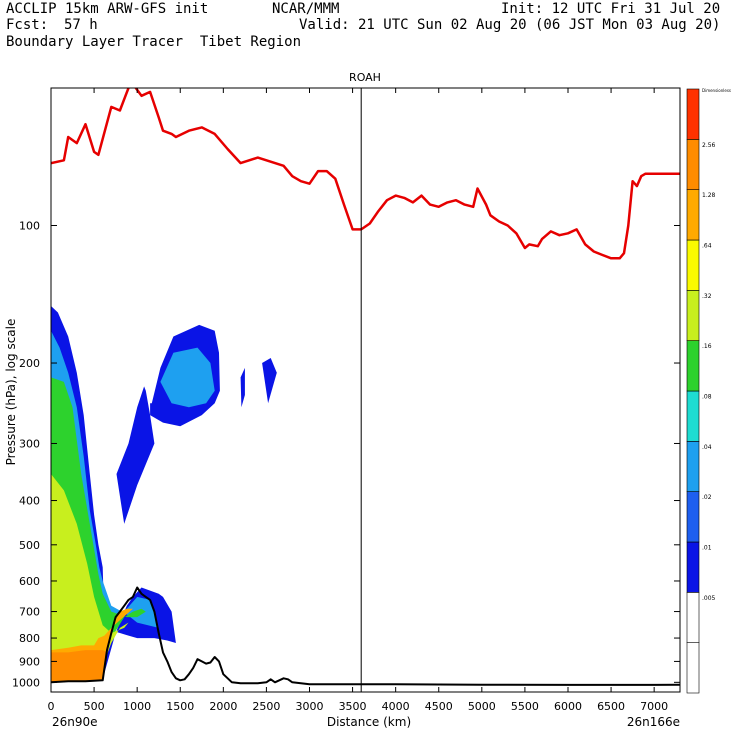 This screenshot has height=740, width=740. Describe the element at coordinates (707, 447) in the screenshot. I see `colorbar-label-4: .04` at that location.